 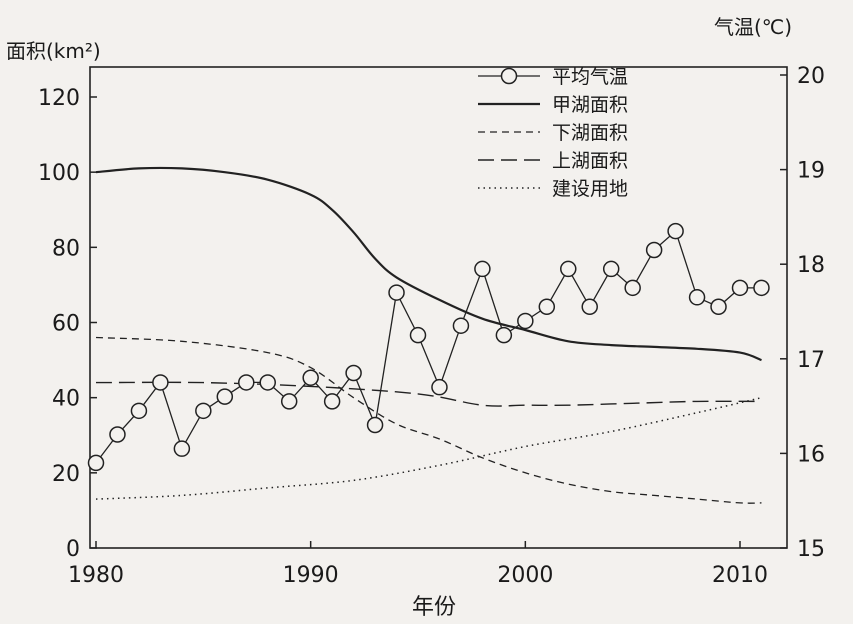 I want to click on legend-item: 甲湖面积, so click(x=553, y=105).